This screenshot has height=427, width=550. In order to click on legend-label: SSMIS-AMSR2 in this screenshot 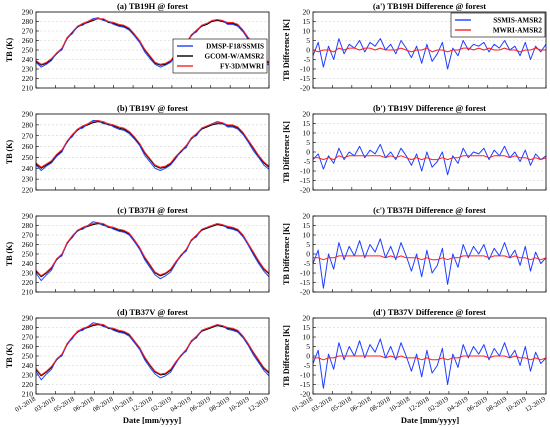, I will do `click(517, 21)`.